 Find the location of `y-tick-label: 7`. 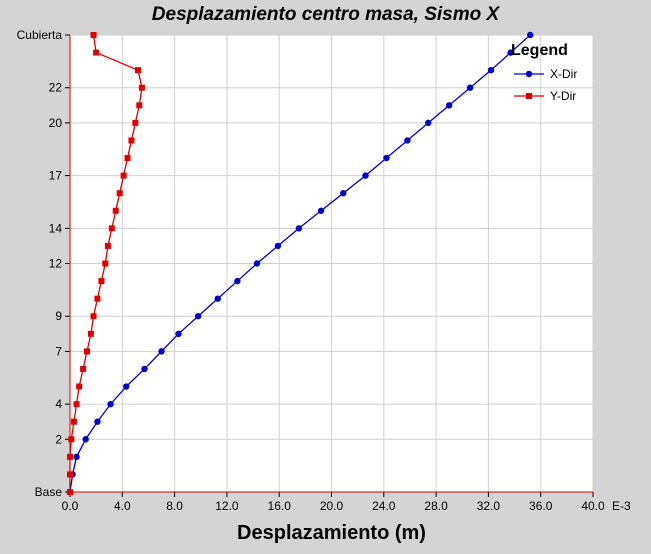

y-tick-label: 7 is located at coordinates (58, 351).